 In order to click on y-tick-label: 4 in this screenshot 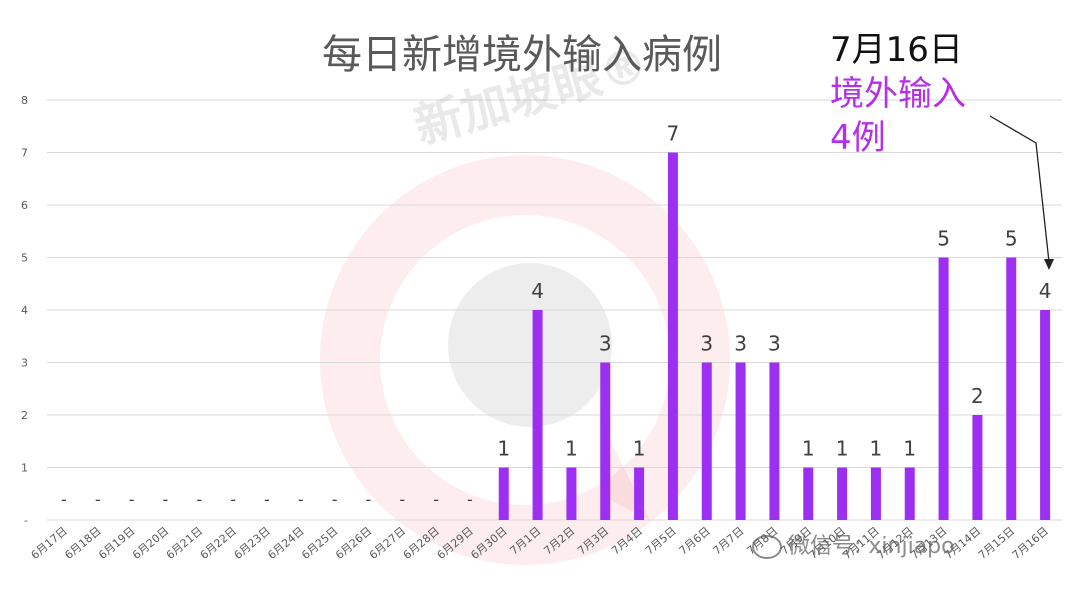, I will do `click(24, 310)`.